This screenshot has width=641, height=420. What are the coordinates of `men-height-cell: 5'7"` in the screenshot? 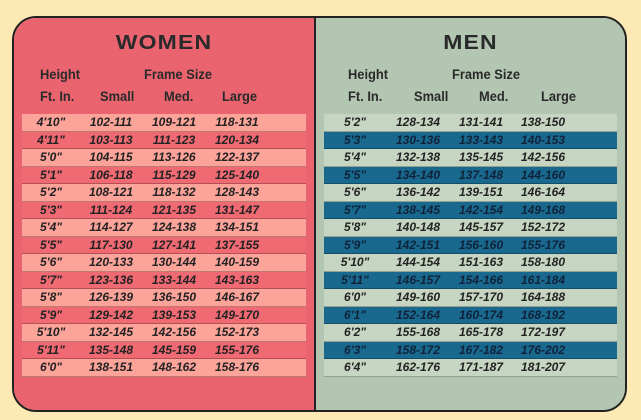 It's located at (355, 209).